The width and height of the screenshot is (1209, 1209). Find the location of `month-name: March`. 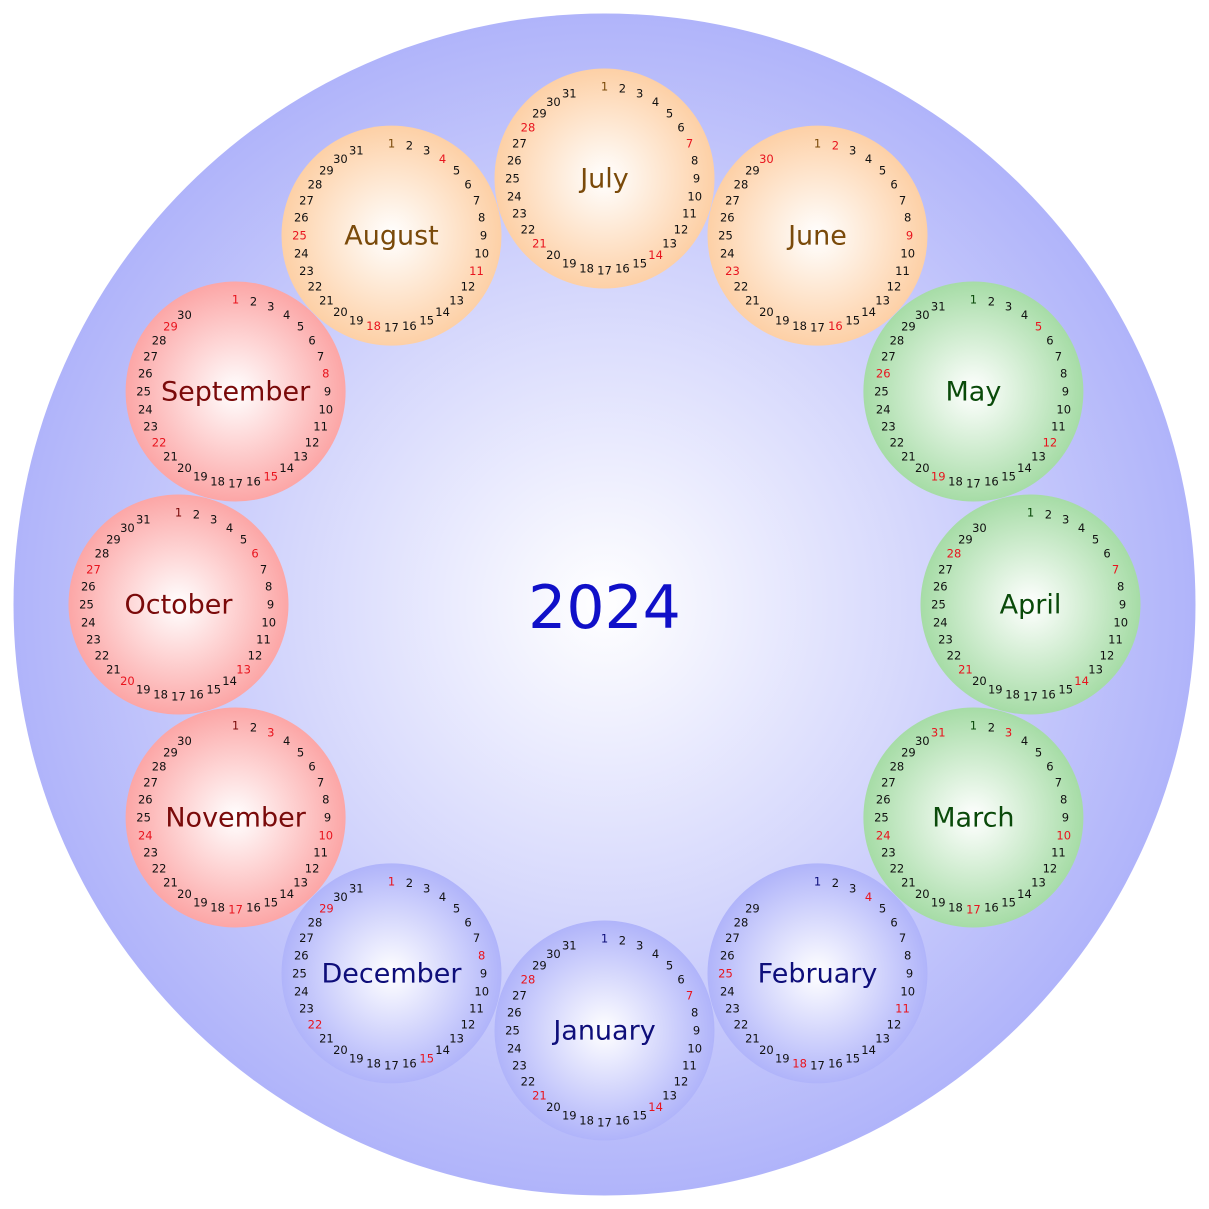

month-name: March is located at coordinates (973, 818).